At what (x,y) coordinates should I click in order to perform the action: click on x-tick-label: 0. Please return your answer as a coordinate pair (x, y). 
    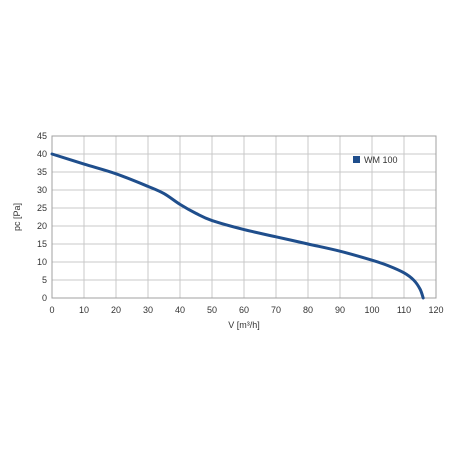
    Looking at the image, I should click on (51, 310).